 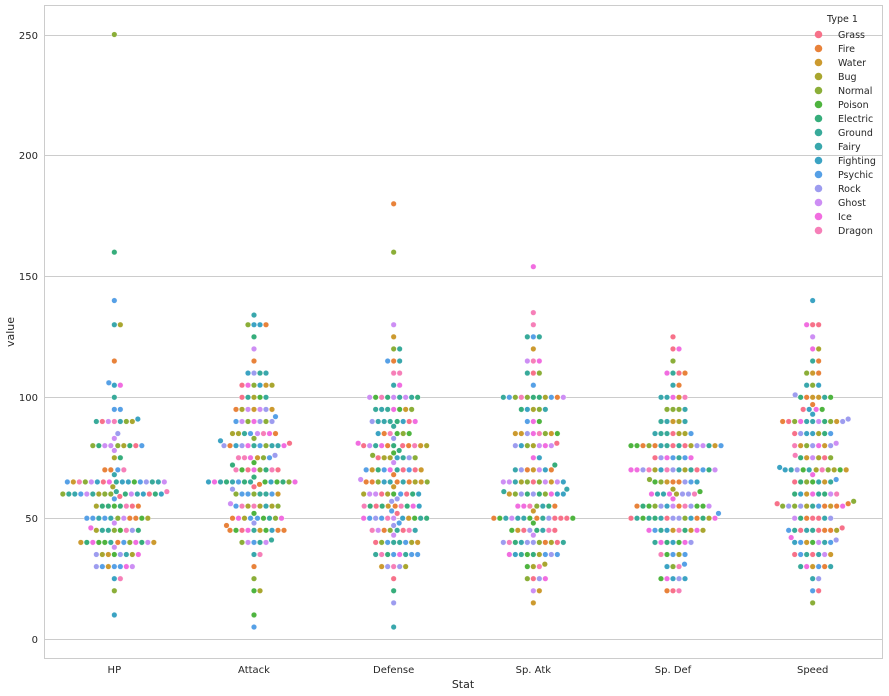 I want to click on legend-entry-label: Fairy, so click(x=849, y=147).